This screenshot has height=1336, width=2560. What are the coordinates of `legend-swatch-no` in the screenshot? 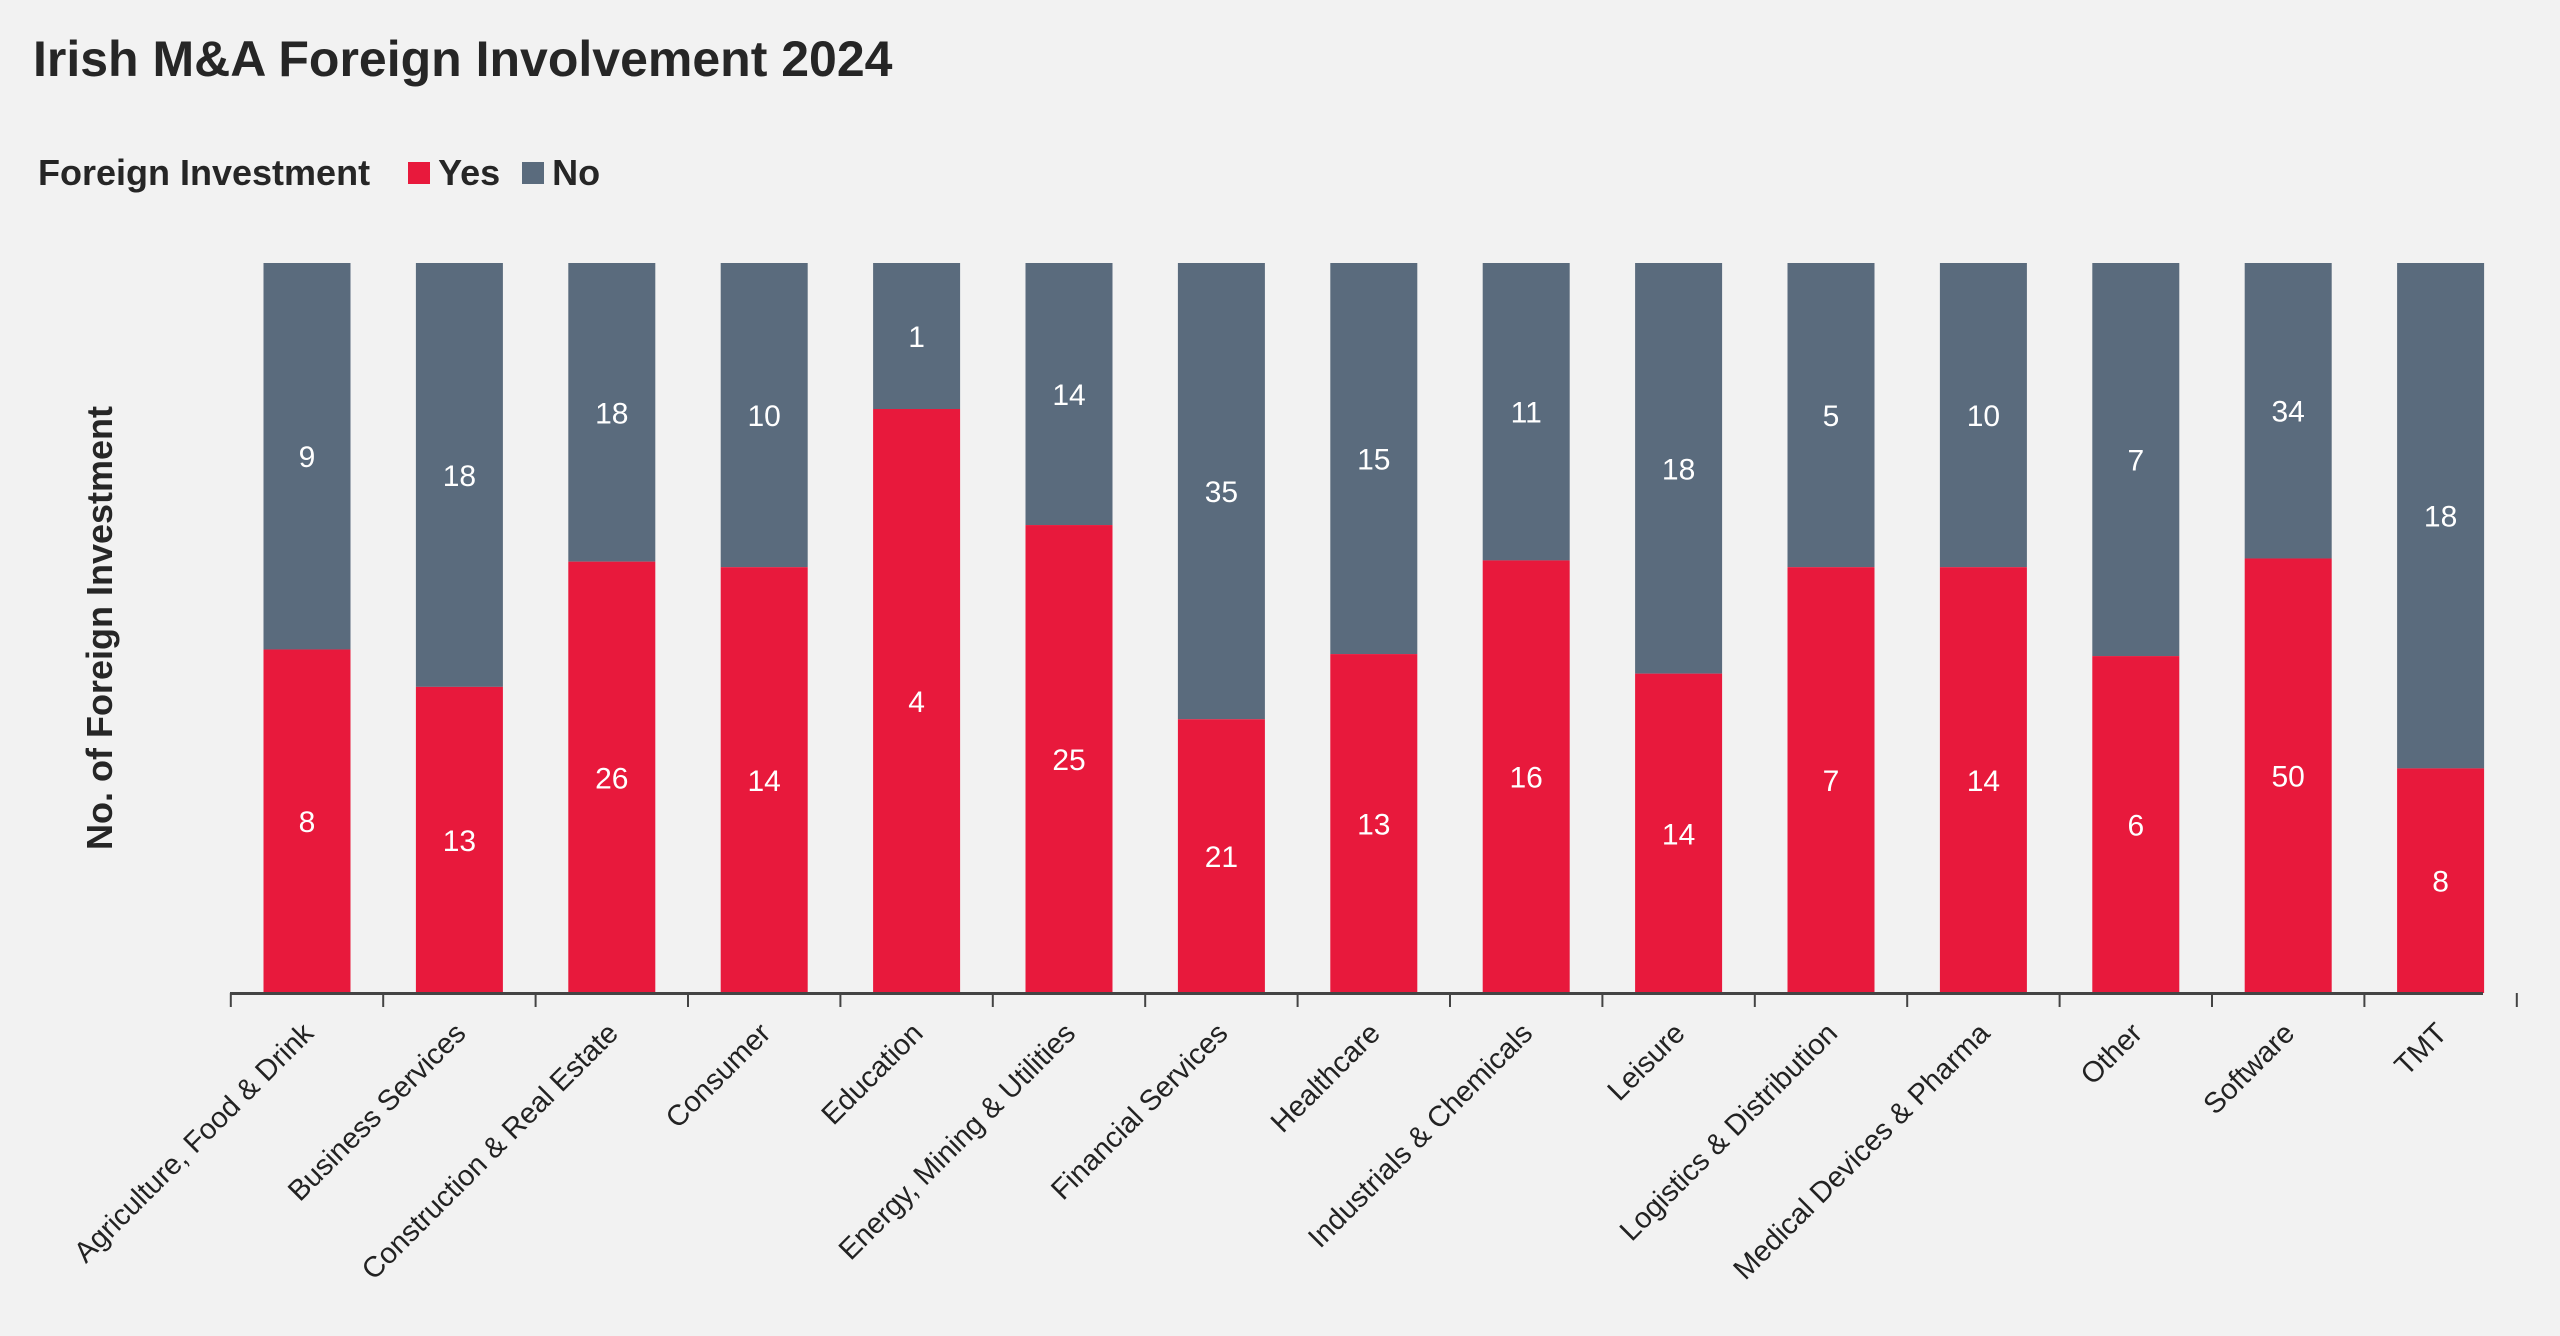 It's located at (533, 173).